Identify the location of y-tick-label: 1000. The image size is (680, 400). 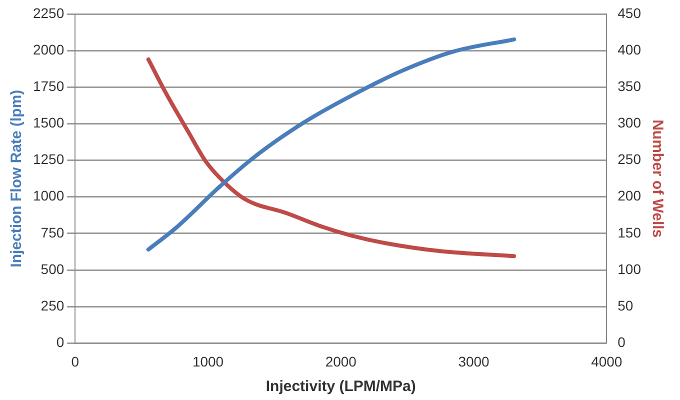
(48, 196).